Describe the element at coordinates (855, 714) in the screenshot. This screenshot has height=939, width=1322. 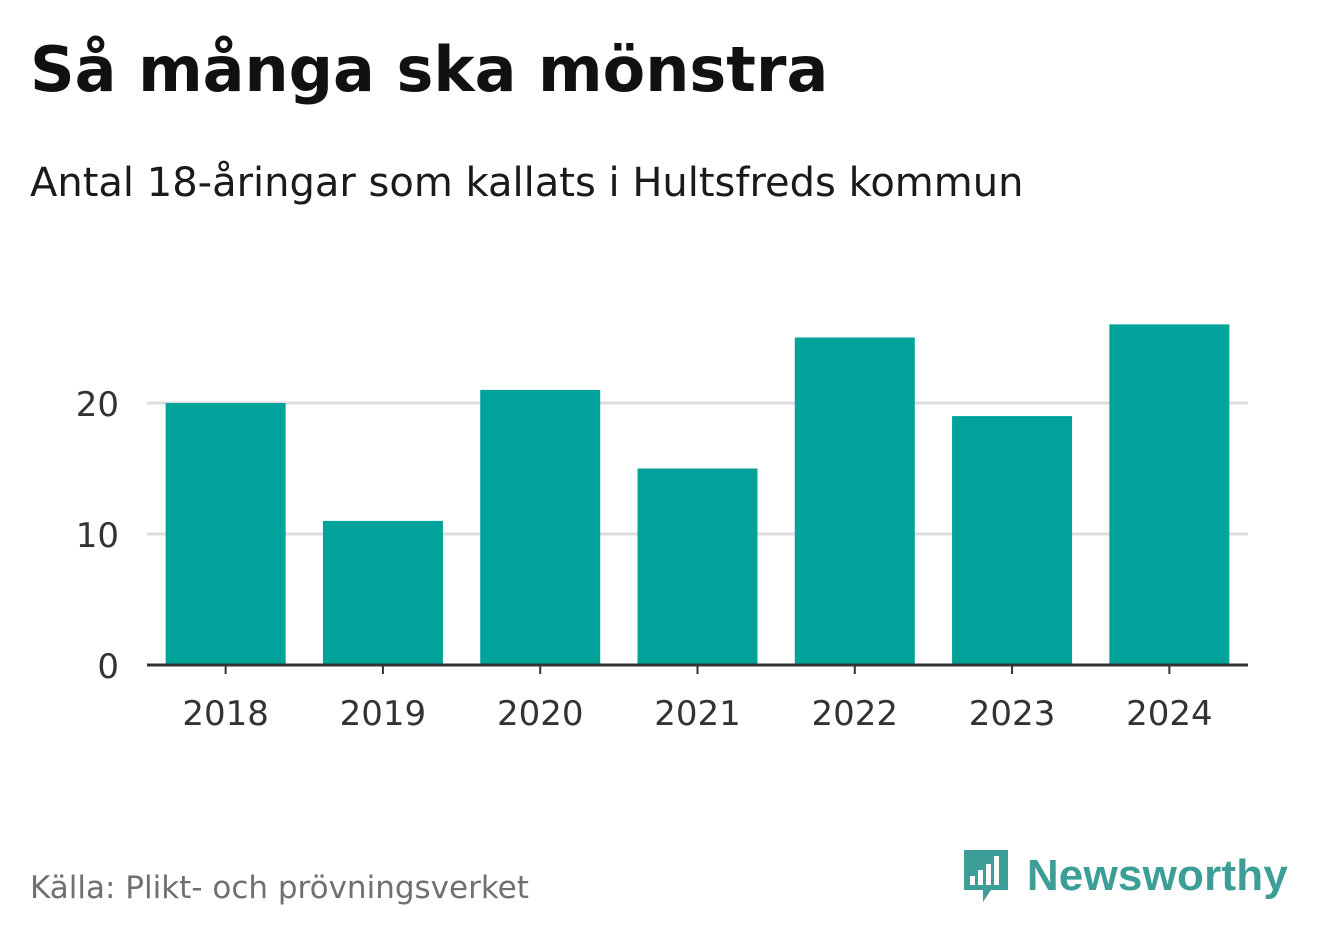
I see `x-tick-label: 2022` at that location.